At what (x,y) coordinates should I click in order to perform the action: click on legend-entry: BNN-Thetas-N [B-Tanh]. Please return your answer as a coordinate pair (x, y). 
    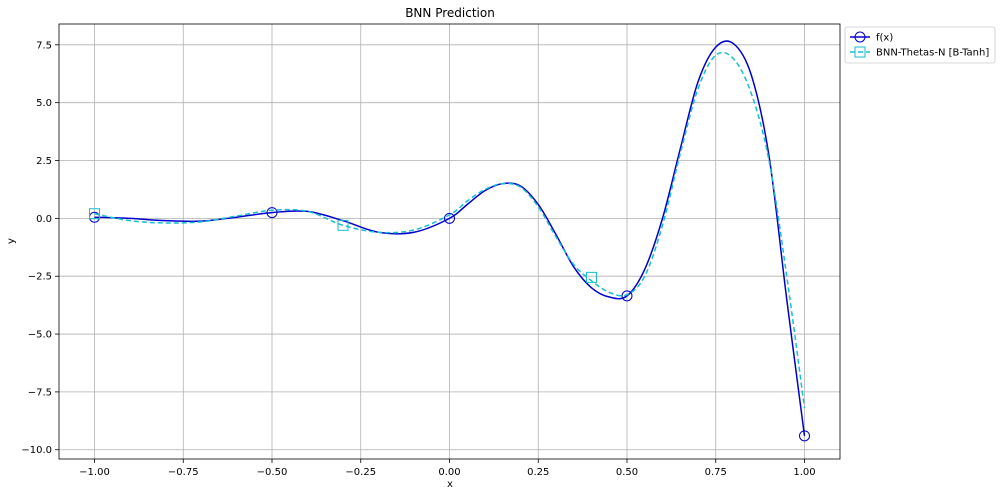
    Looking at the image, I should click on (919, 52).